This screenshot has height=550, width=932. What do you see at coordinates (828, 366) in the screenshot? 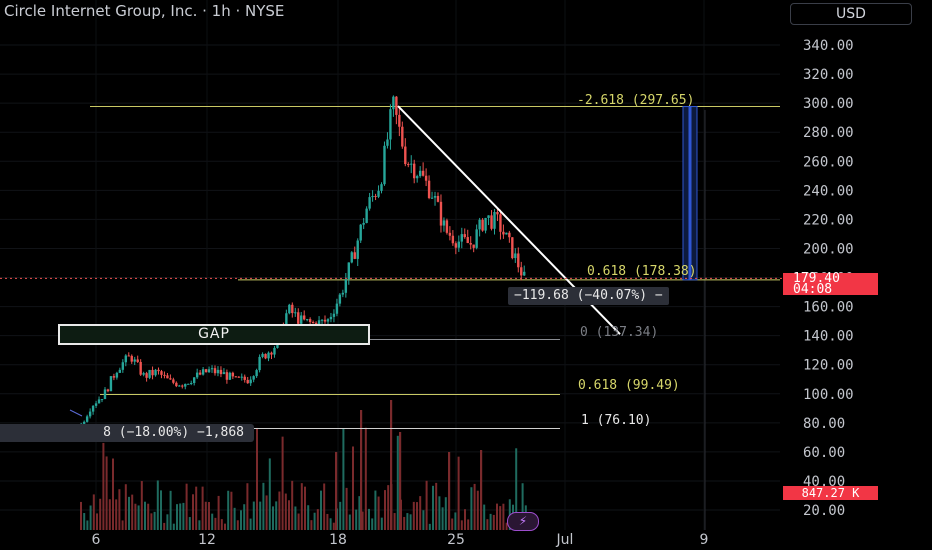
I see `y-tick-label: 120.00` at bounding box center [828, 366].